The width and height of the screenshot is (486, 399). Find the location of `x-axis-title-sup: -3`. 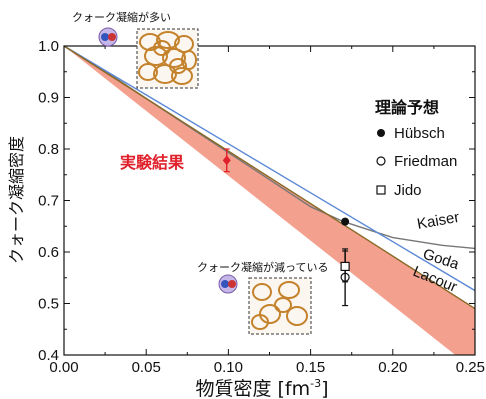

x-axis-title-sup: -3 is located at coordinates (315, 383).